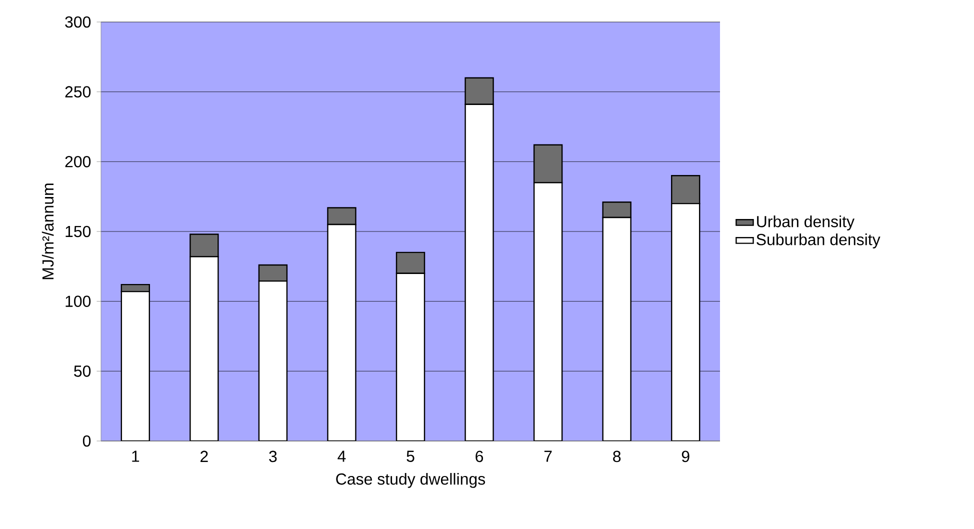 The height and width of the screenshot is (529, 974). What do you see at coordinates (82, 371) in the screenshot?
I see `y-tick-label: 50` at bounding box center [82, 371].